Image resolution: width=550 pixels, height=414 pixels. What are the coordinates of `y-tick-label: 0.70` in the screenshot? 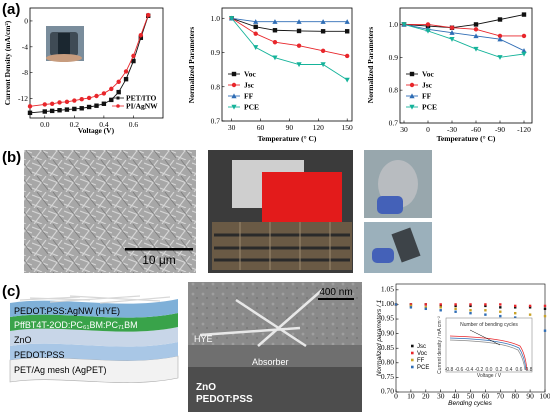 It's located at (387, 391).